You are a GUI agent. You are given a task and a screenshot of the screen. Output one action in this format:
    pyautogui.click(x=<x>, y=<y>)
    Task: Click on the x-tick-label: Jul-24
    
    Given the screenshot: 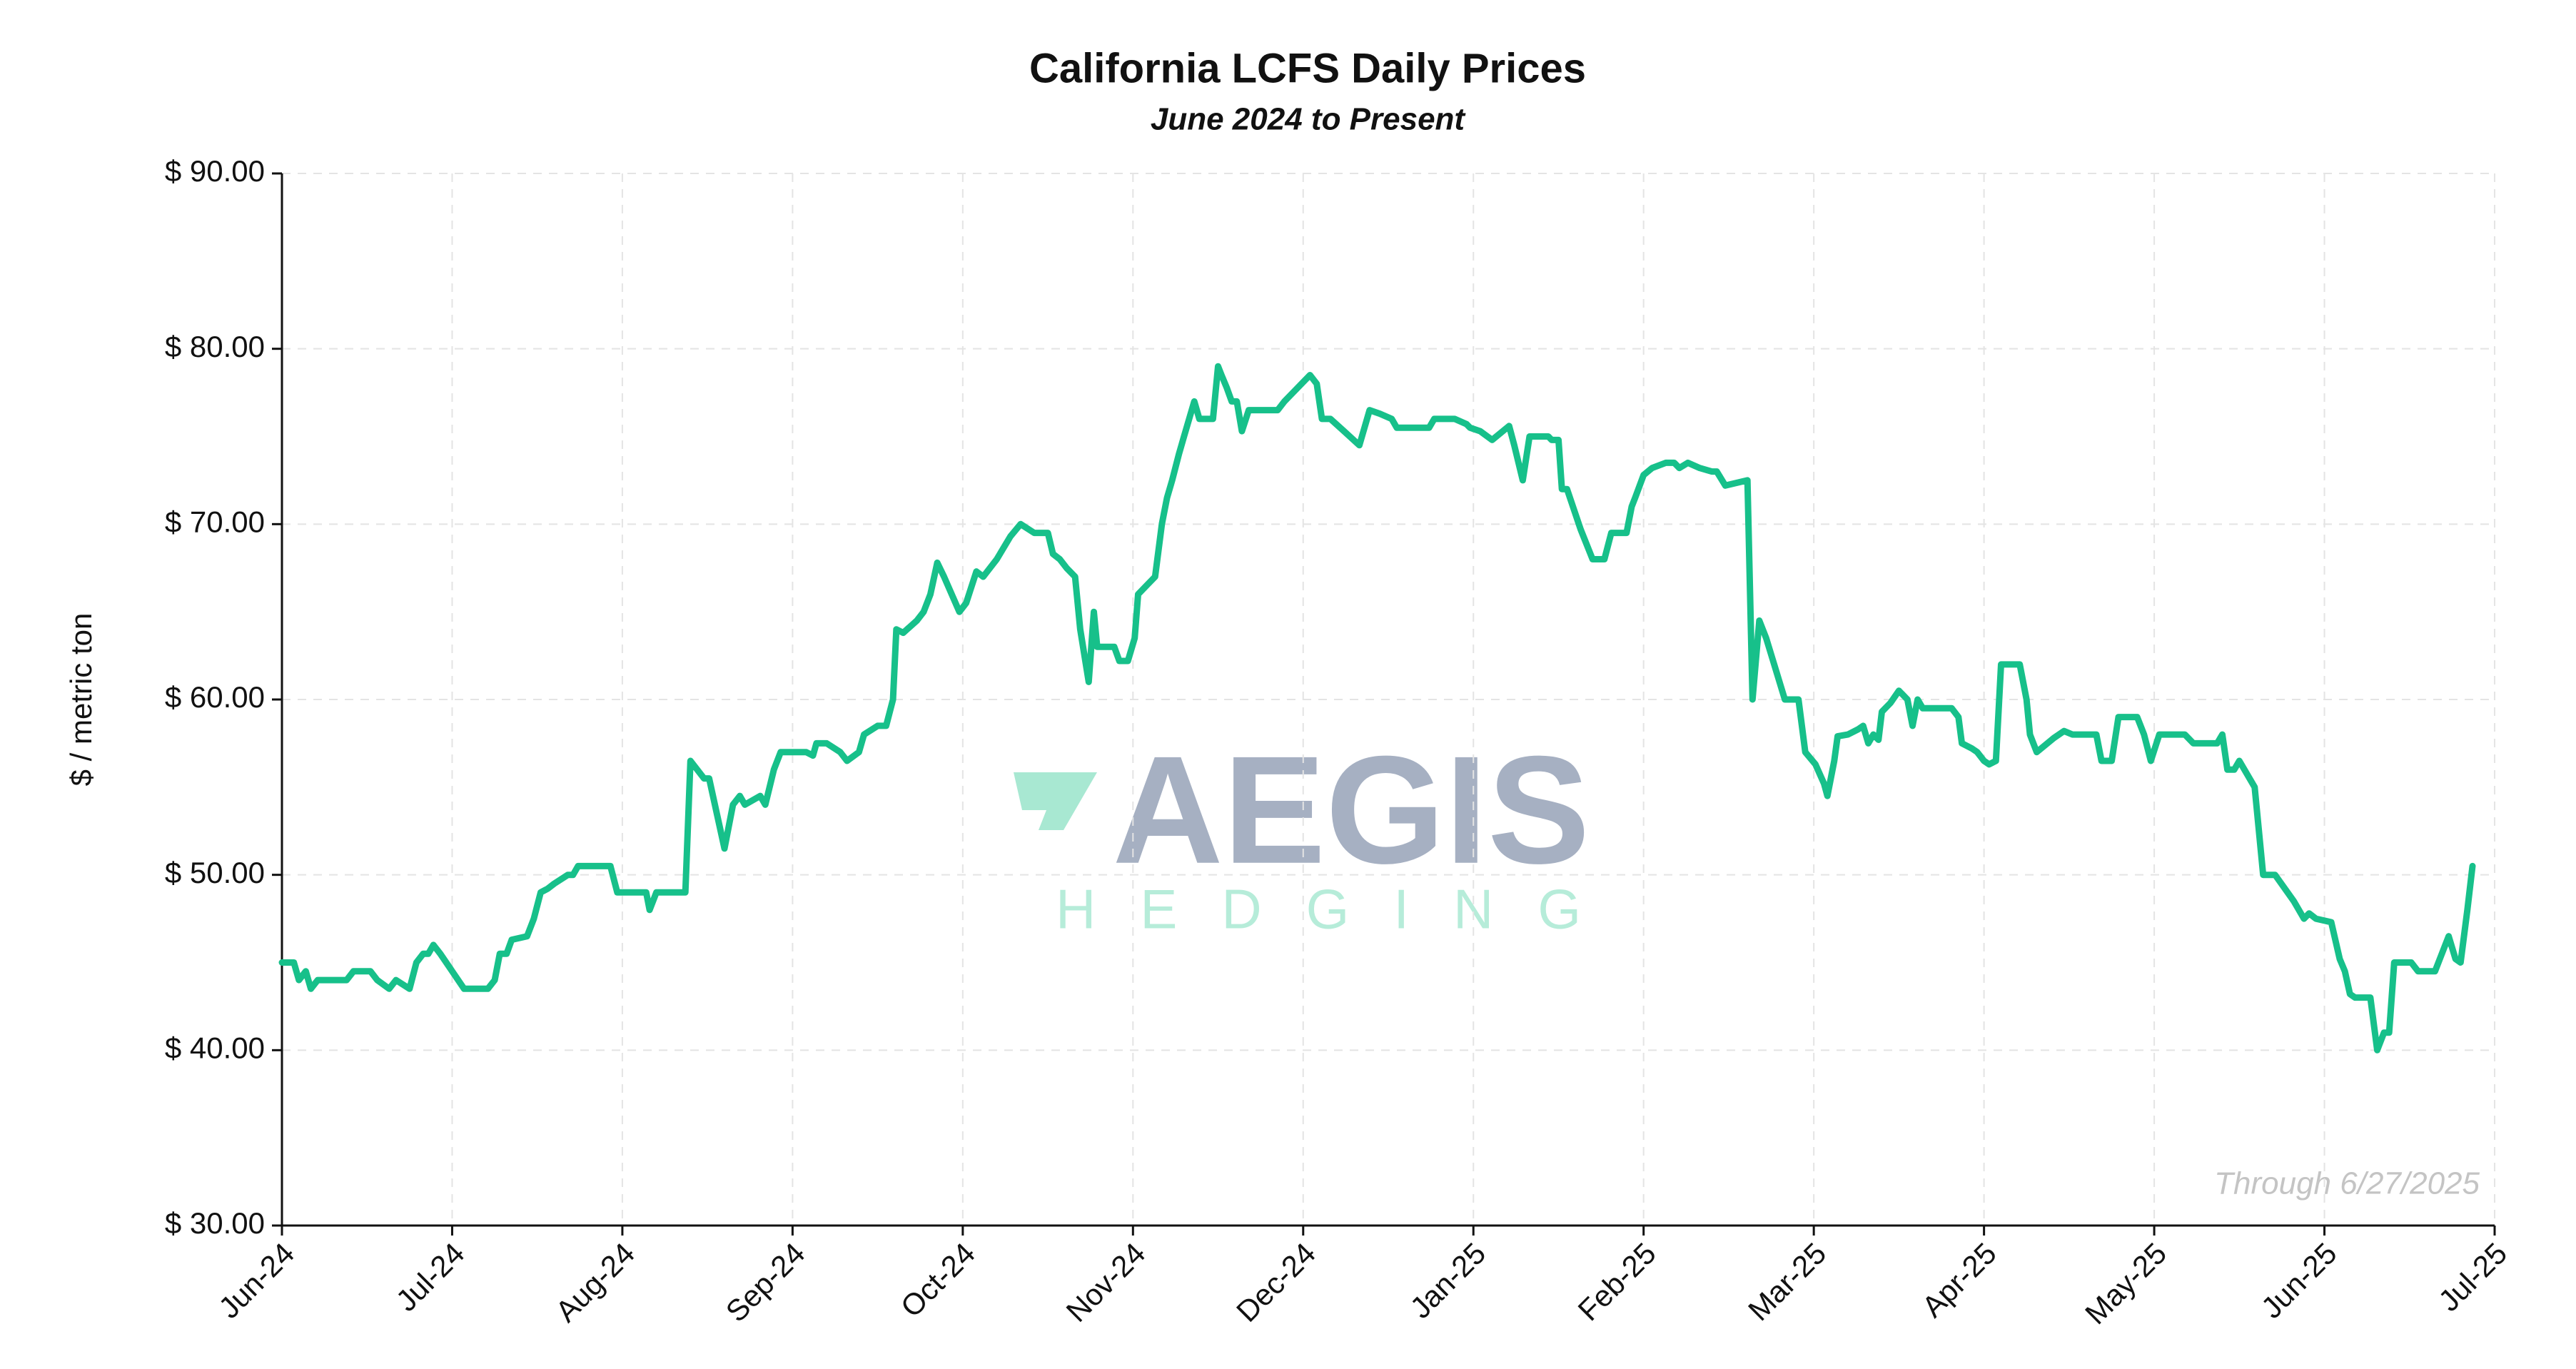 What is the action you would take?
    pyautogui.click(x=430, y=1277)
    